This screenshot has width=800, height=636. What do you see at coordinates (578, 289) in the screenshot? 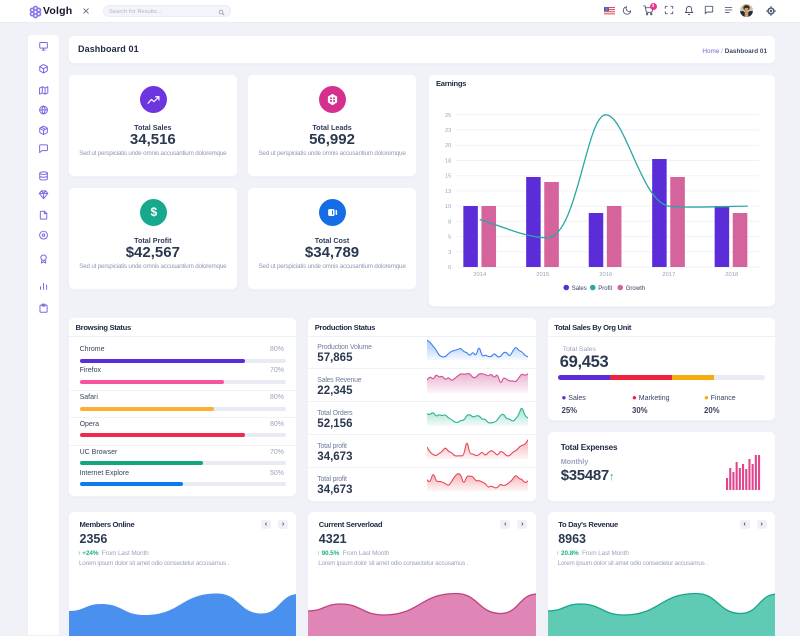
I see `svg-text: Sales` at bounding box center [578, 289].